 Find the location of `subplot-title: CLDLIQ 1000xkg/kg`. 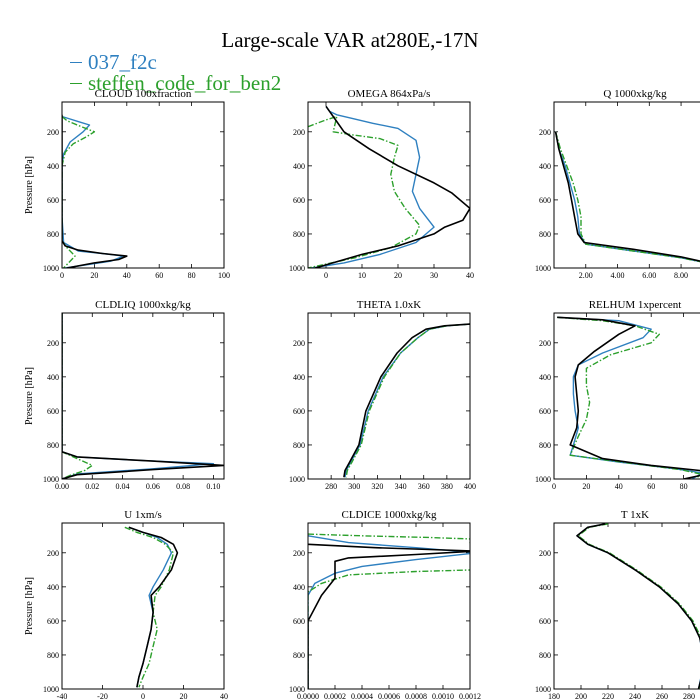

subplot-title: CLDLIQ 1000xkg/kg is located at coordinates (143, 305).